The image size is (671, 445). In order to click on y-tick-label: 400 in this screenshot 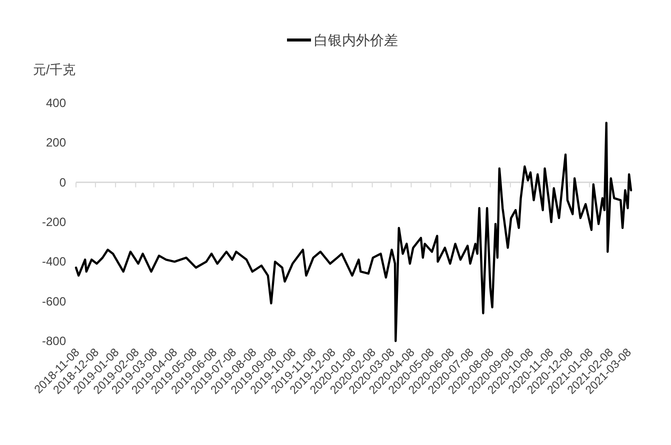, I will do `click(56, 103)`.